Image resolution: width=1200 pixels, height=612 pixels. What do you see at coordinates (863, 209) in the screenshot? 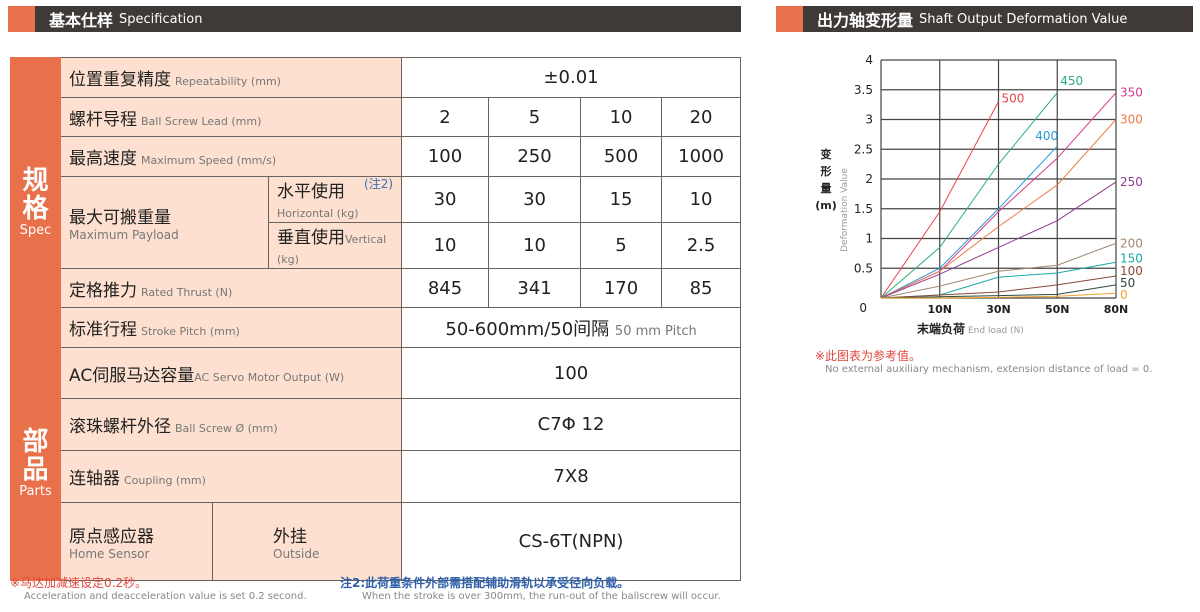
I see `y-tick-label: 1.5` at bounding box center [863, 209].